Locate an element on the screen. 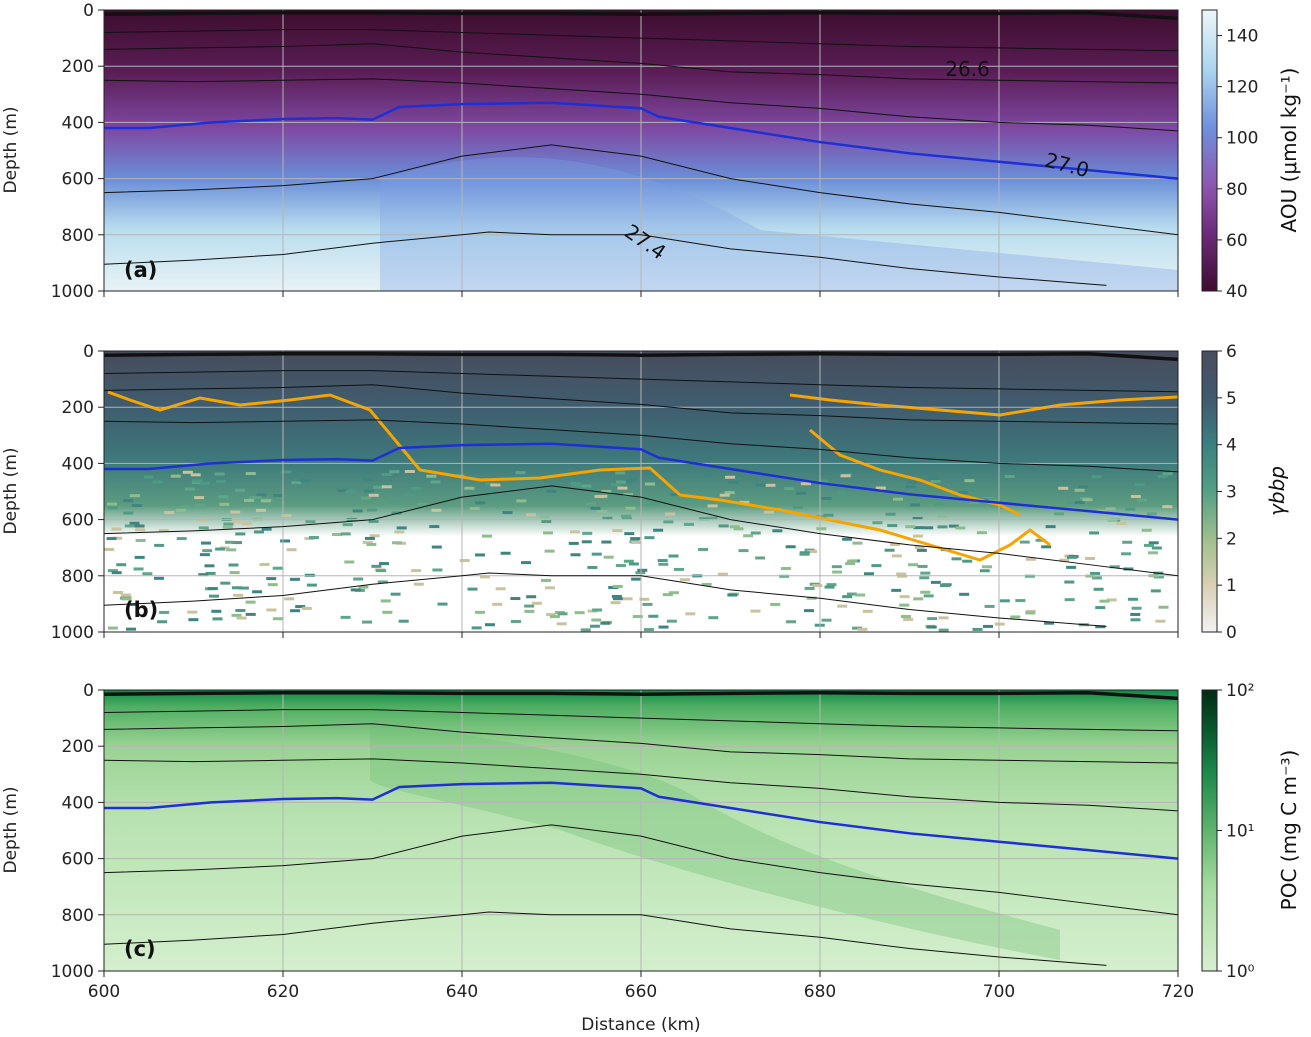 The image size is (1311, 1037). y-ticks-b: 0 200 400 600 800 1000 is located at coordinates (77, 492).